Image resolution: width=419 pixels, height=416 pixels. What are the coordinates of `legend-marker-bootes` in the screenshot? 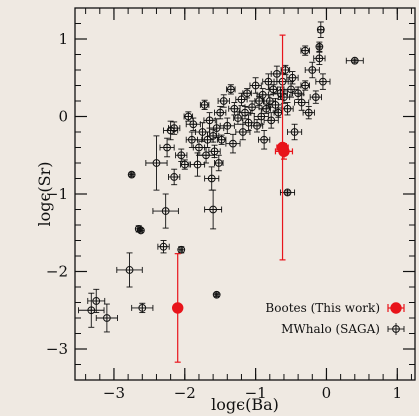 It's located at (396, 308).